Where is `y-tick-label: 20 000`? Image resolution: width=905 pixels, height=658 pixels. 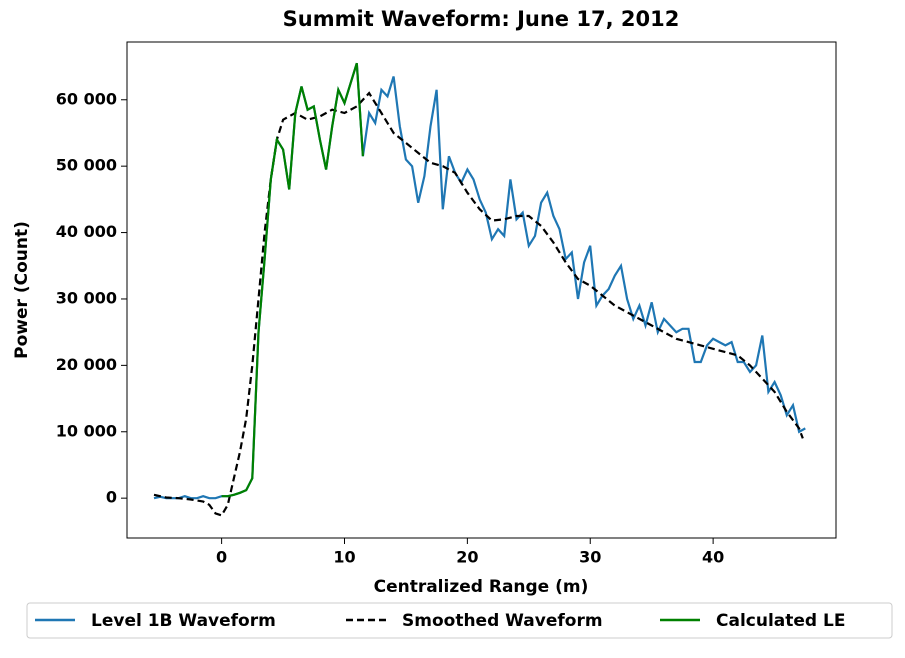 y-tick-label: 20 000 is located at coordinates (86, 364).